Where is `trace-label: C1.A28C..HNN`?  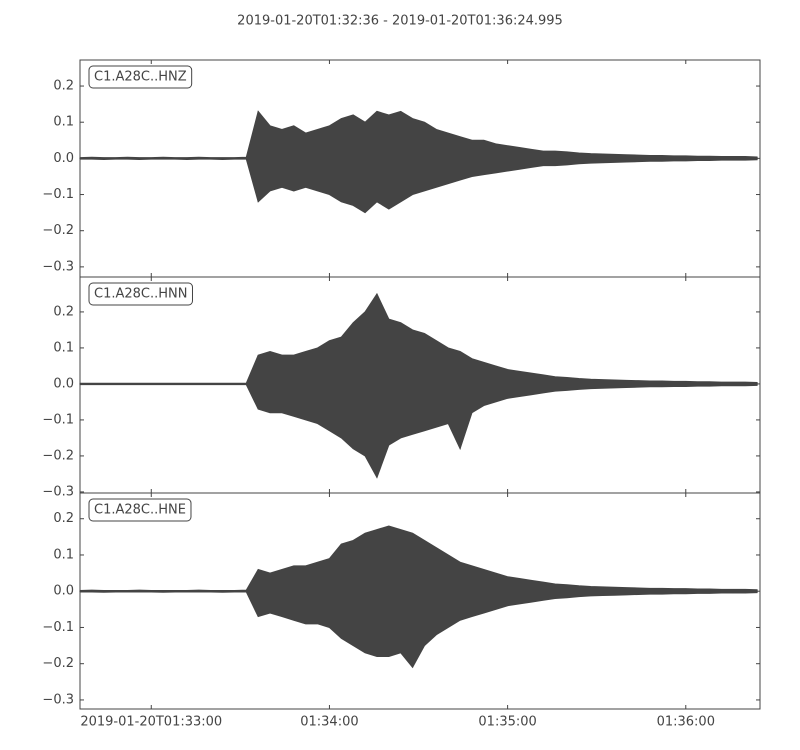
trace-label: C1.A28C..HNN is located at coordinates (140, 294).